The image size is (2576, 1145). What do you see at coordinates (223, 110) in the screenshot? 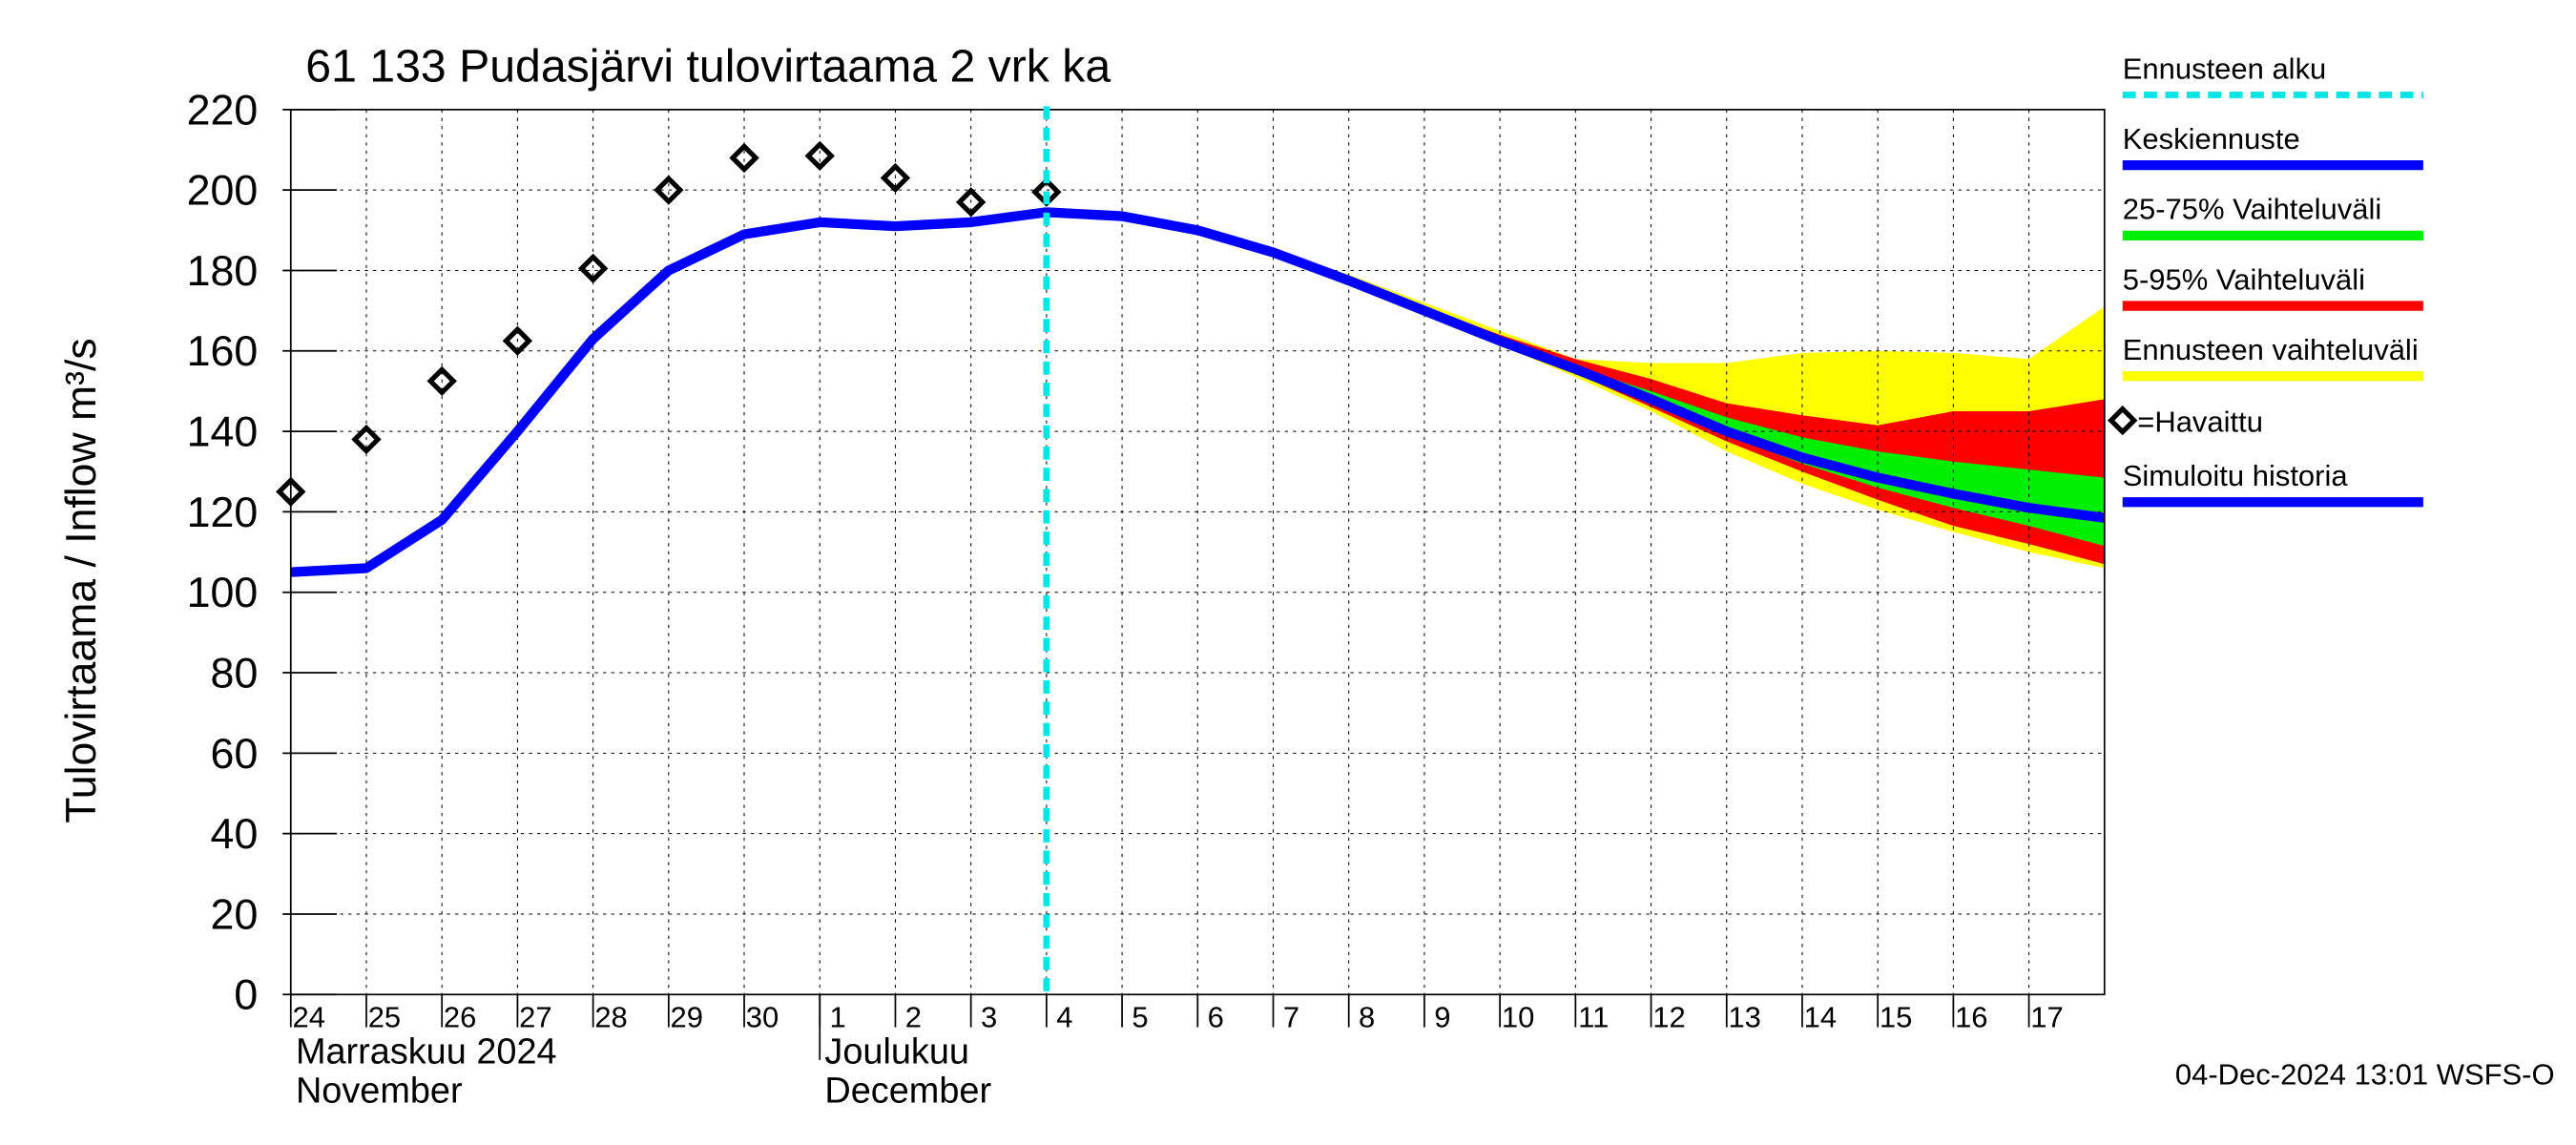
I see `y-tick-label: 220` at bounding box center [223, 110].